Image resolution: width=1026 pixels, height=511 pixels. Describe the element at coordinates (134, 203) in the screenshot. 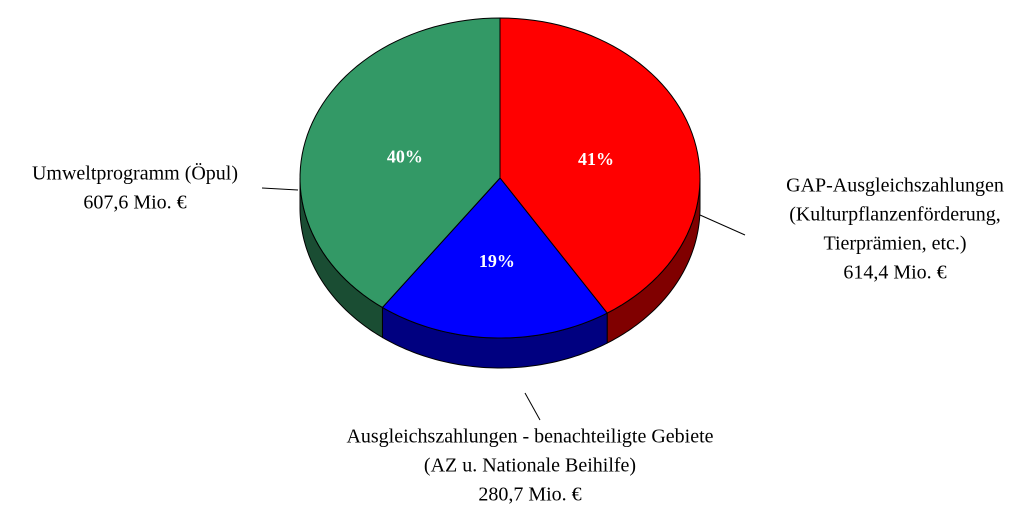

I see `amount-label: 607,6 Mio. €` at that location.